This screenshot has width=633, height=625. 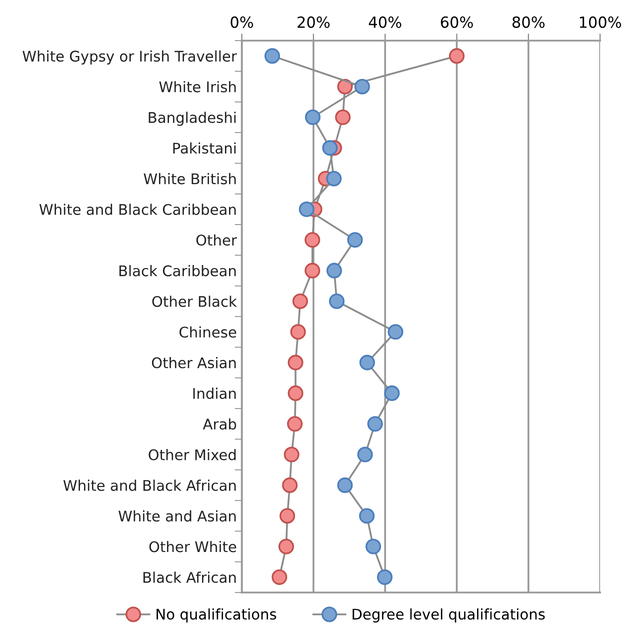 What do you see at coordinates (149, 485) in the screenshot?
I see `y-tick-label: White and Black African` at bounding box center [149, 485].